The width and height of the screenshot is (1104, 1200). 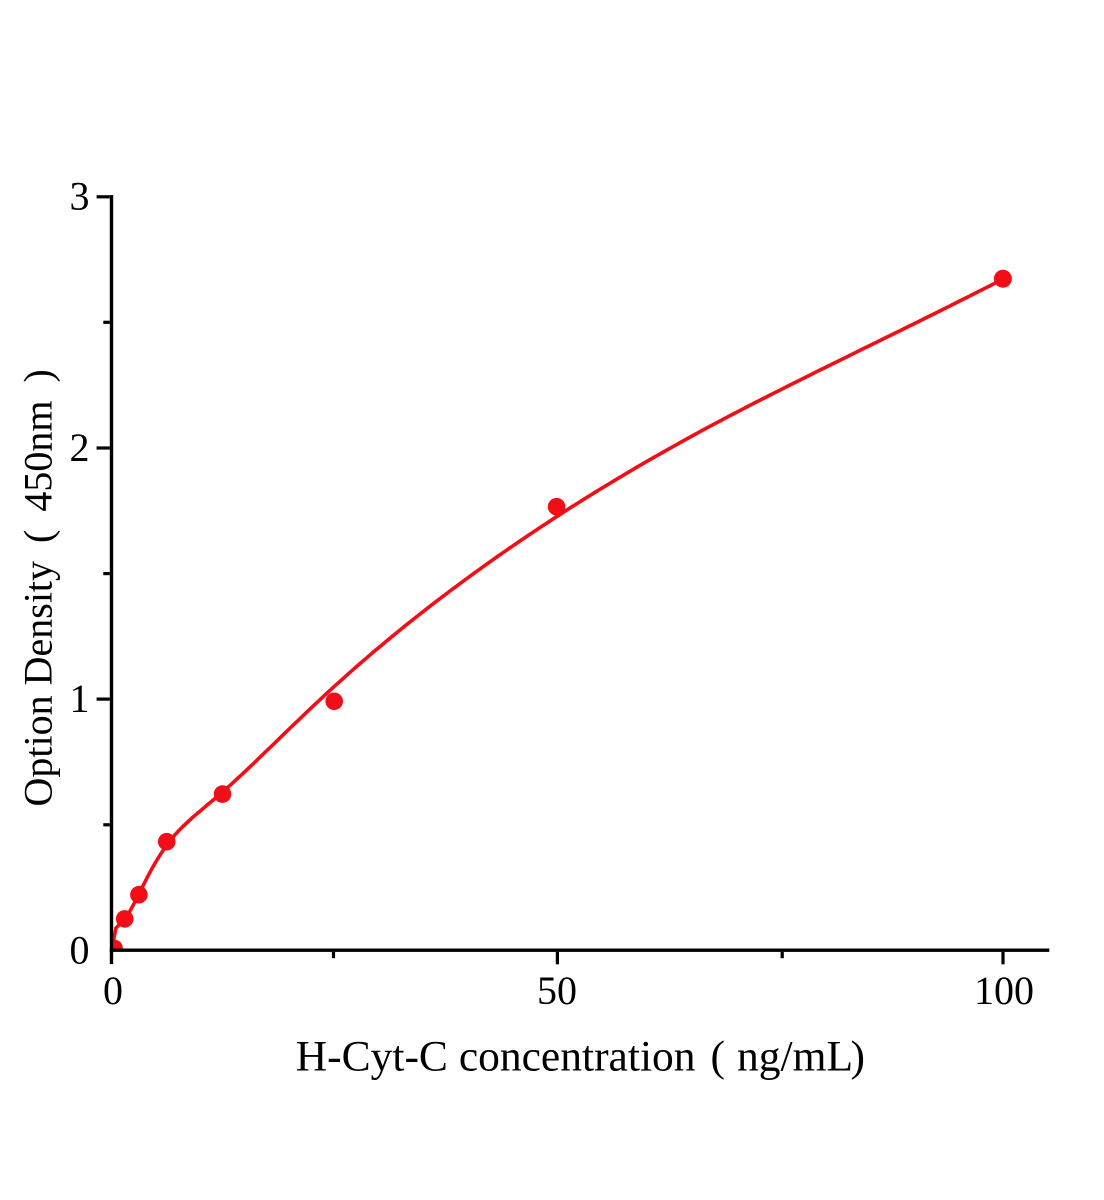 What do you see at coordinates (557, 990) in the screenshot?
I see `svg-text: 50` at bounding box center [557, 990].